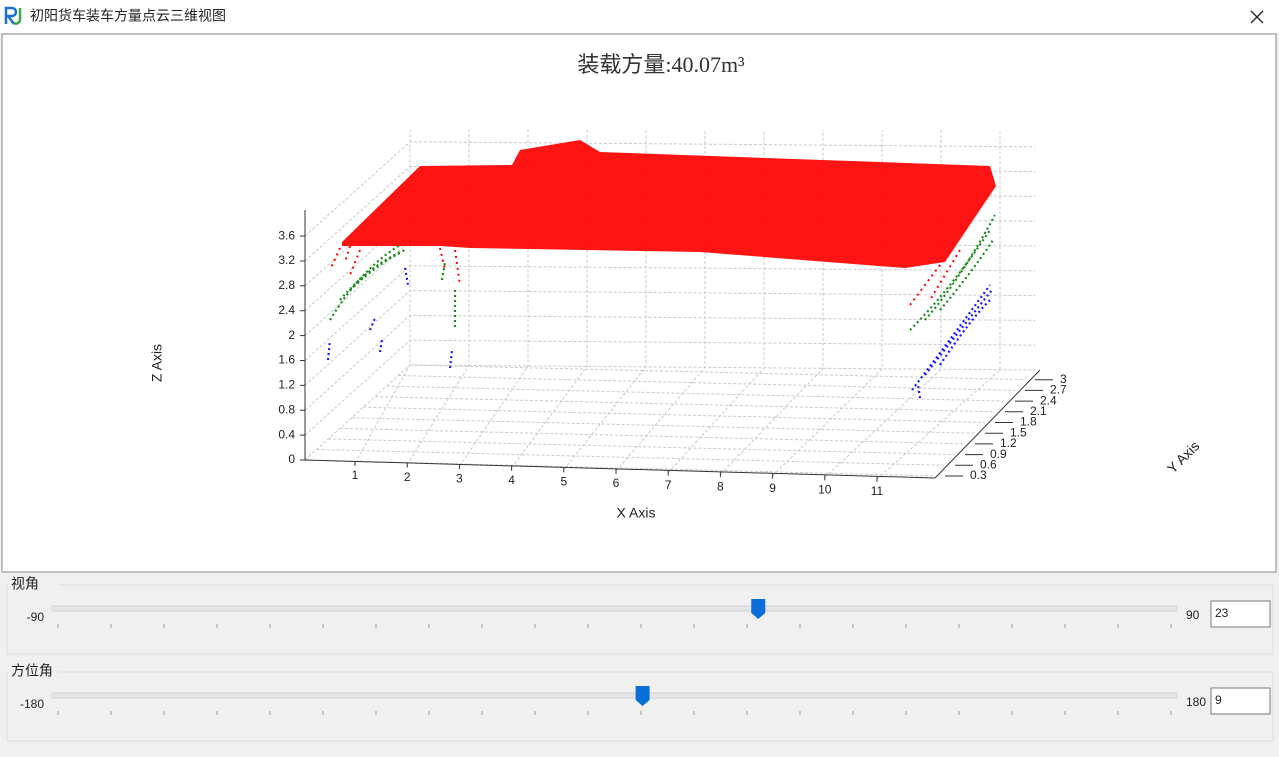 This screenshot has width=1279, height=757. Describe the element at coordinates (563, 482) in the screenshot. I see `x-tick-label: 5` at that location.